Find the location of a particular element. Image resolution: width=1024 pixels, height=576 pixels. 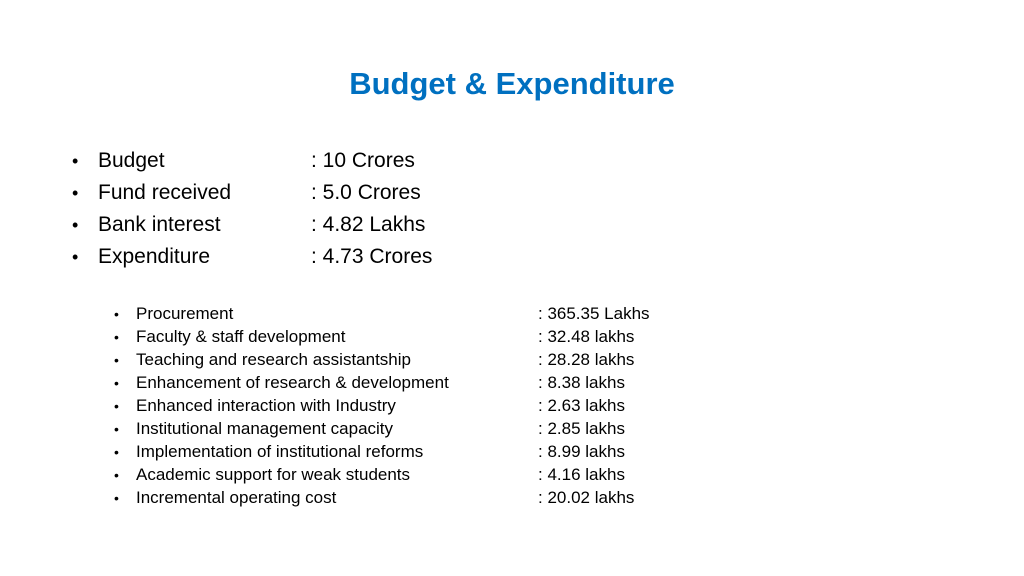

breakdown-value: : 20.02 lakhs is located at coordinates (586, 497).